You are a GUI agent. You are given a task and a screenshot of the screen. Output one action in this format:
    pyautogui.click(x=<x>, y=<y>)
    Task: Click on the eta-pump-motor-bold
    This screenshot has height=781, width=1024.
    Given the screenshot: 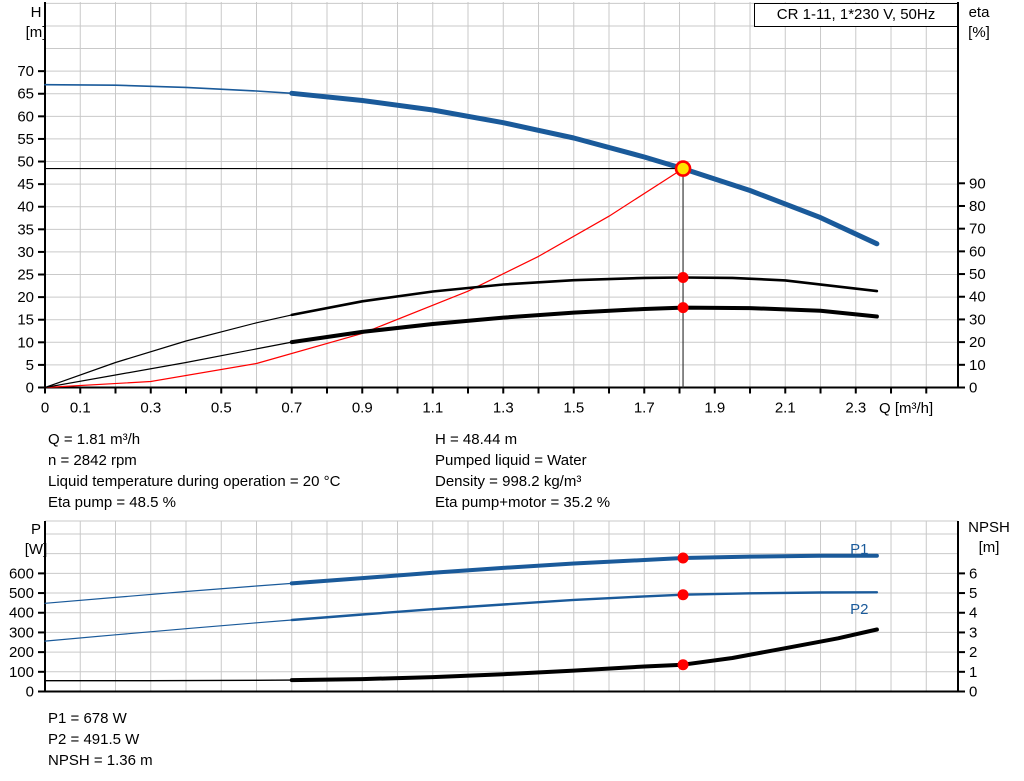 What is the action you would take?
    pyautogui.click(x=584, y=325)
    